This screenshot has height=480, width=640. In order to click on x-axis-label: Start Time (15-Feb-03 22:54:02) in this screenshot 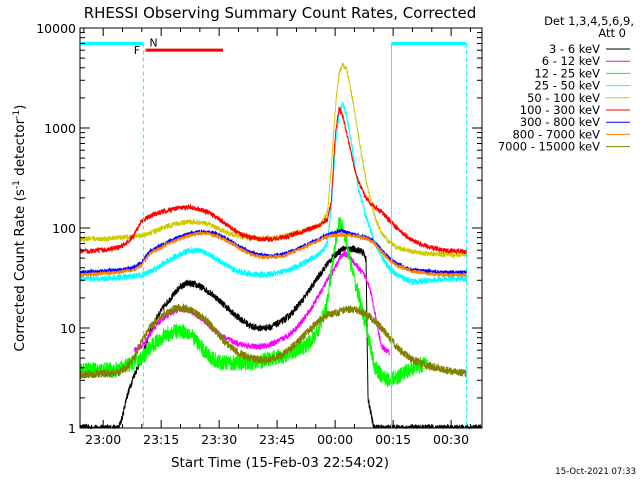, I will do `click(280, 463)`.